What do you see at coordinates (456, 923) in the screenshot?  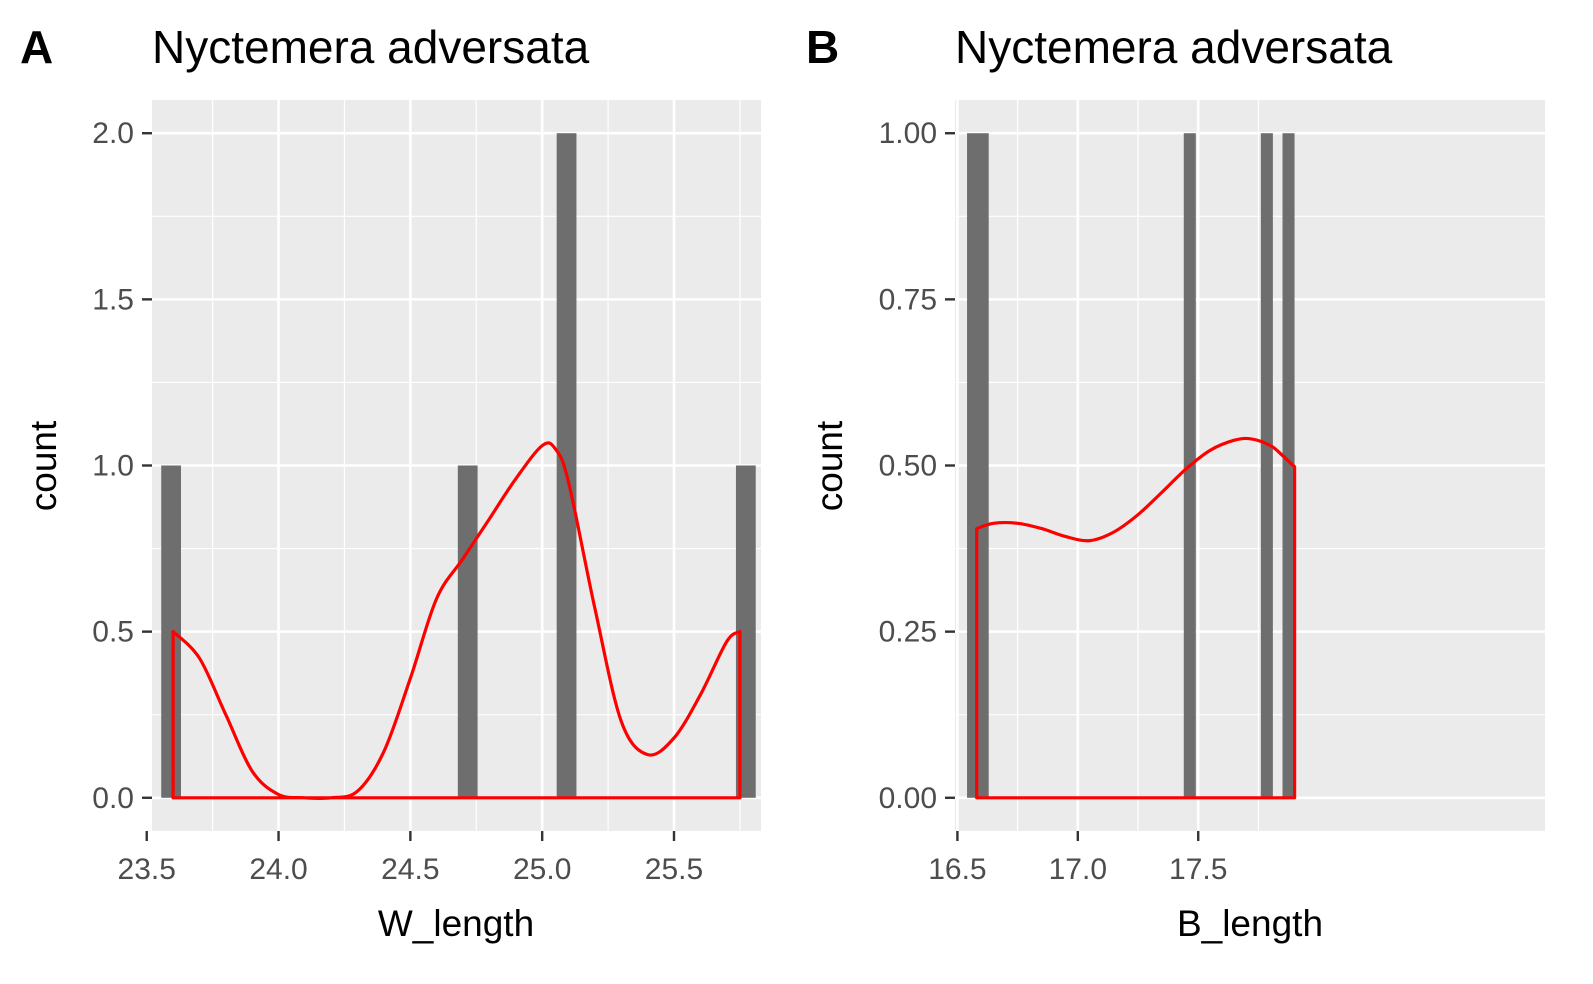 I see `panel-a-x-axis-title: W_length` at bounding box center [456, 923].